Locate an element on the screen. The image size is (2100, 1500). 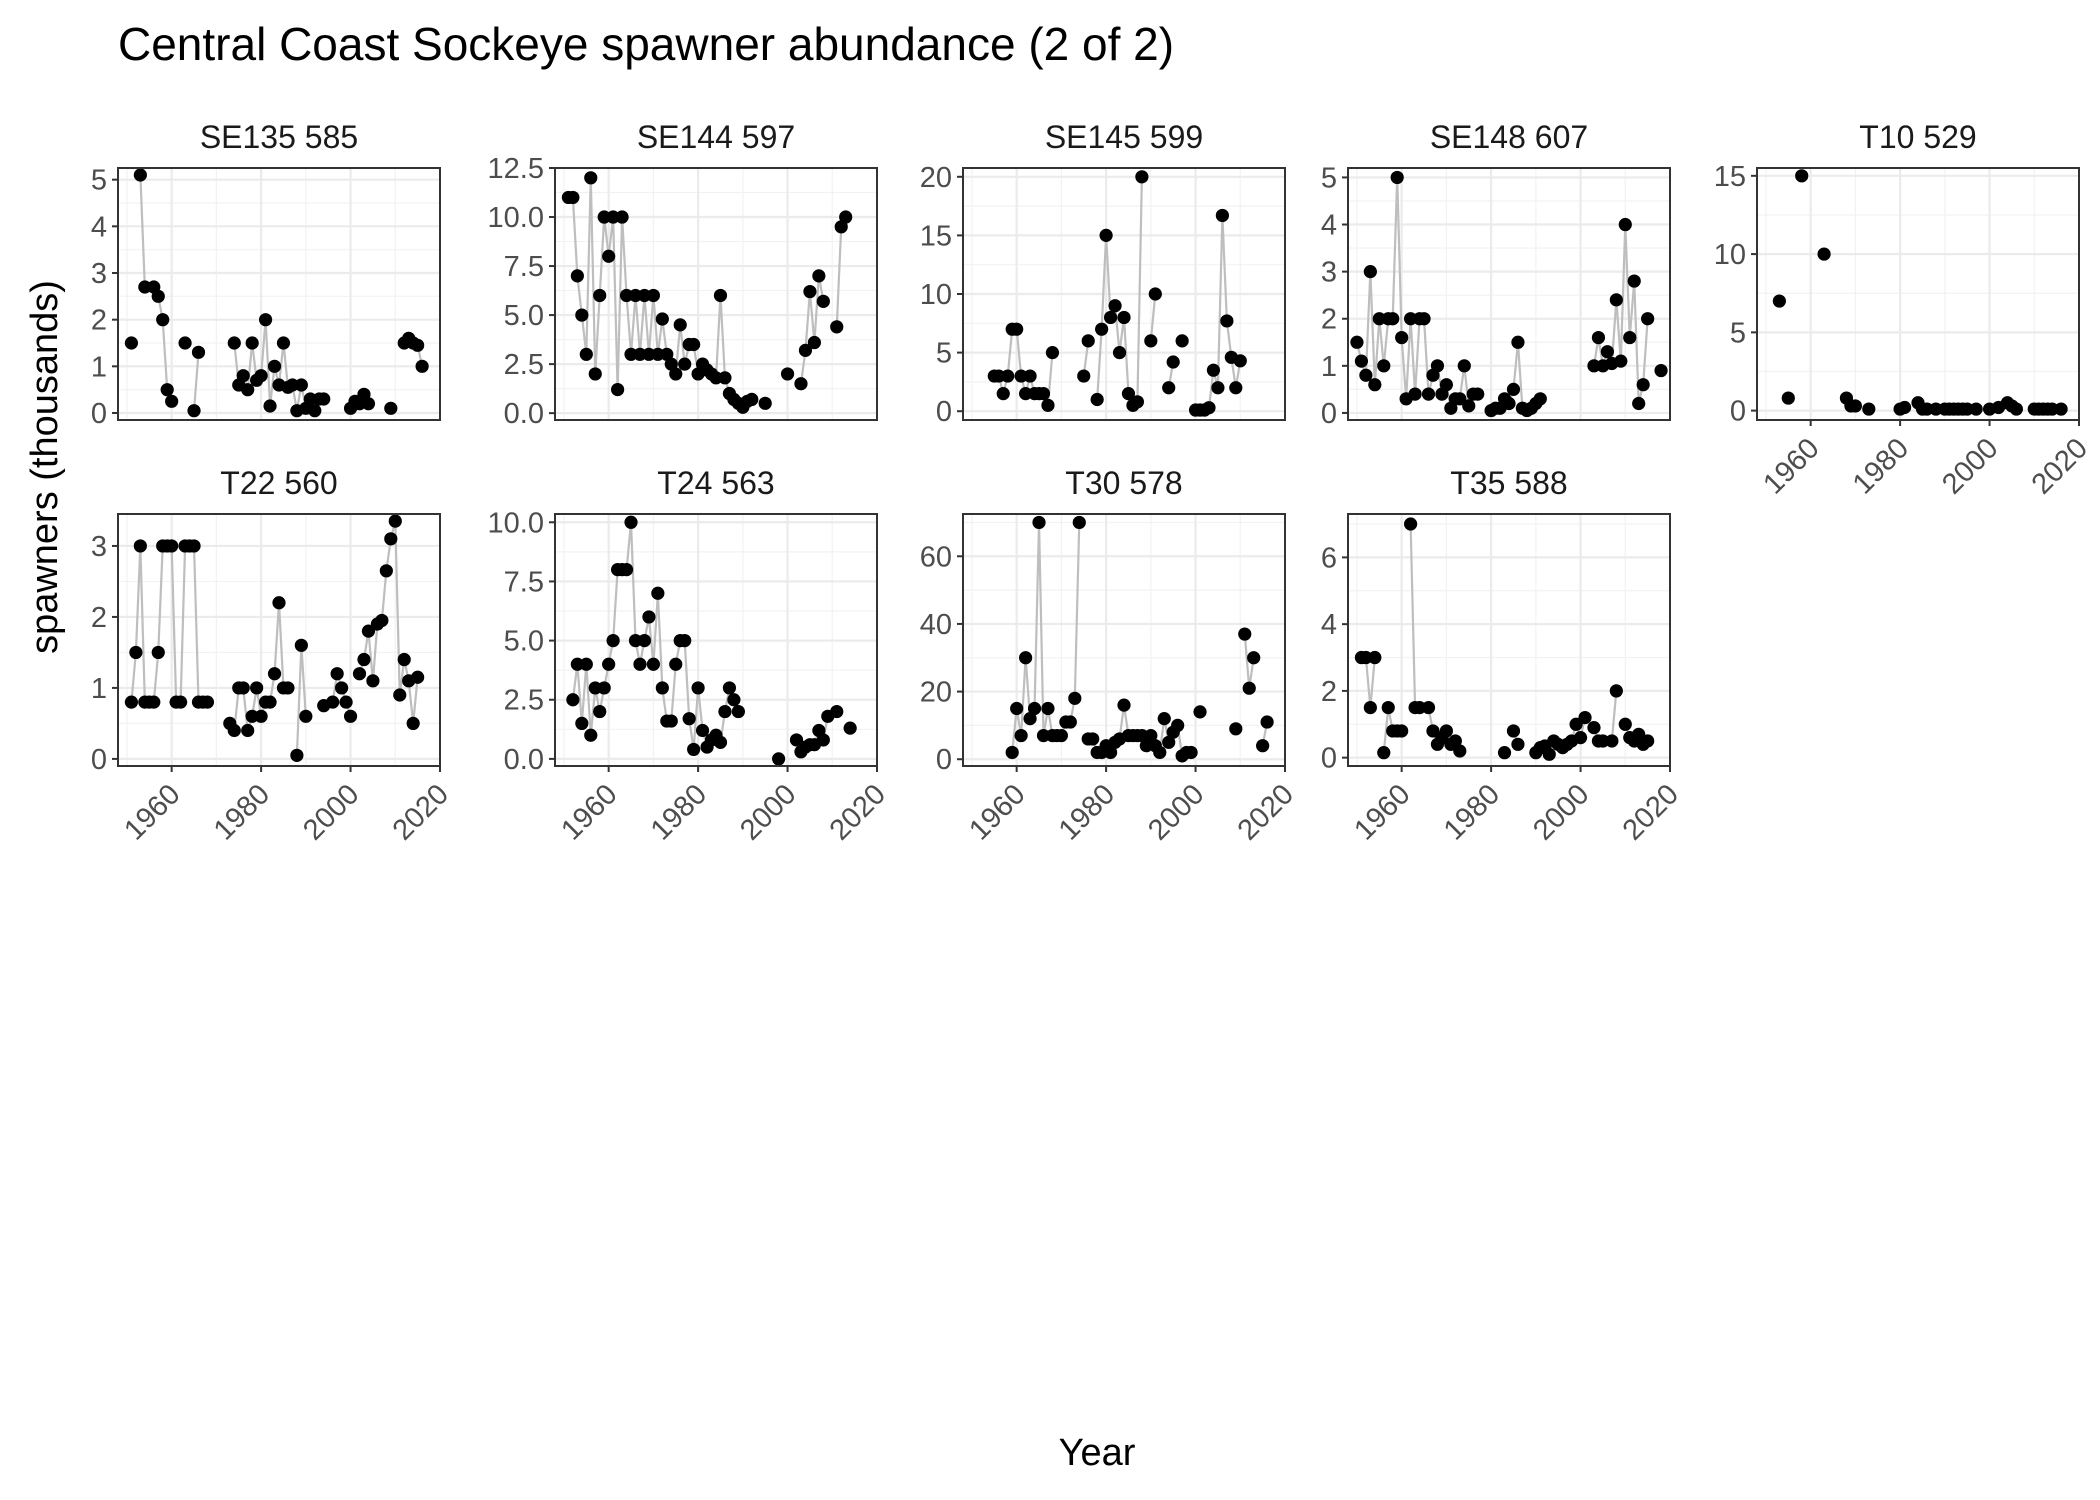
panel-t35-588: T35 588 0 2 4 6 1960 1980 2000 2020 is located at coordinates (1503, 656).